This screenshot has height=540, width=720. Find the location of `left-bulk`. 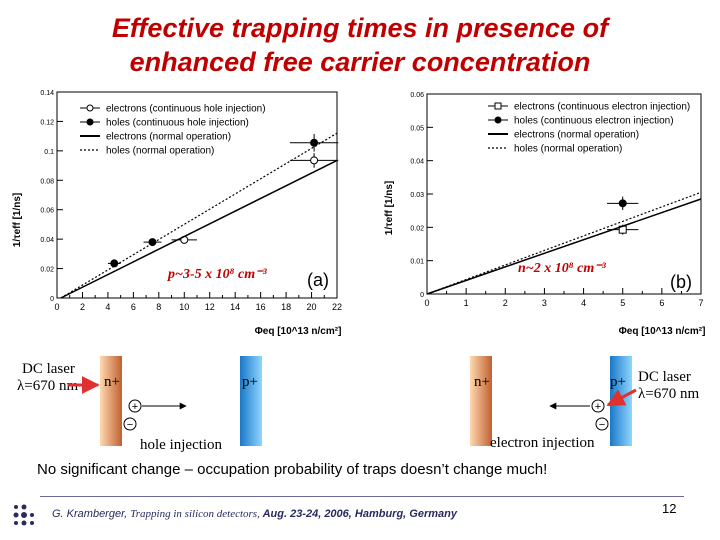

left-bulk is located at coordinates (181, 401).